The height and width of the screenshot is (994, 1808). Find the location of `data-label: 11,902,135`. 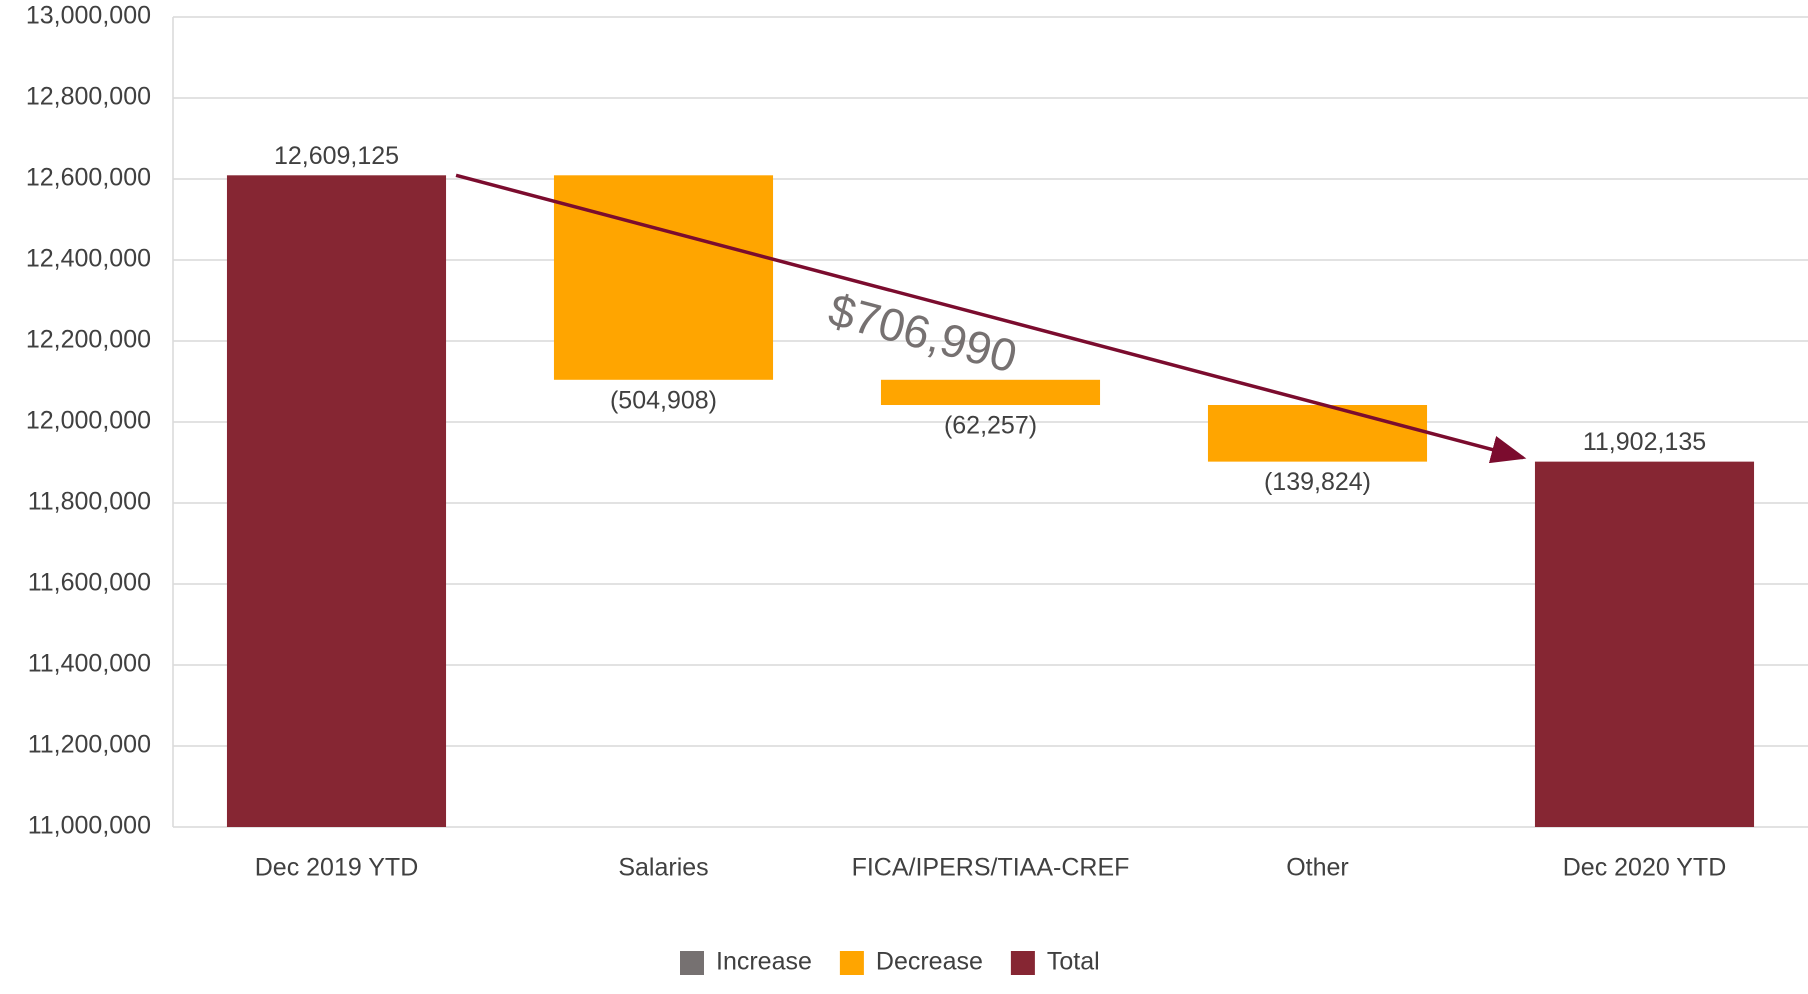

data-label: 11,902,135 is located at coordinates (1644, 442).